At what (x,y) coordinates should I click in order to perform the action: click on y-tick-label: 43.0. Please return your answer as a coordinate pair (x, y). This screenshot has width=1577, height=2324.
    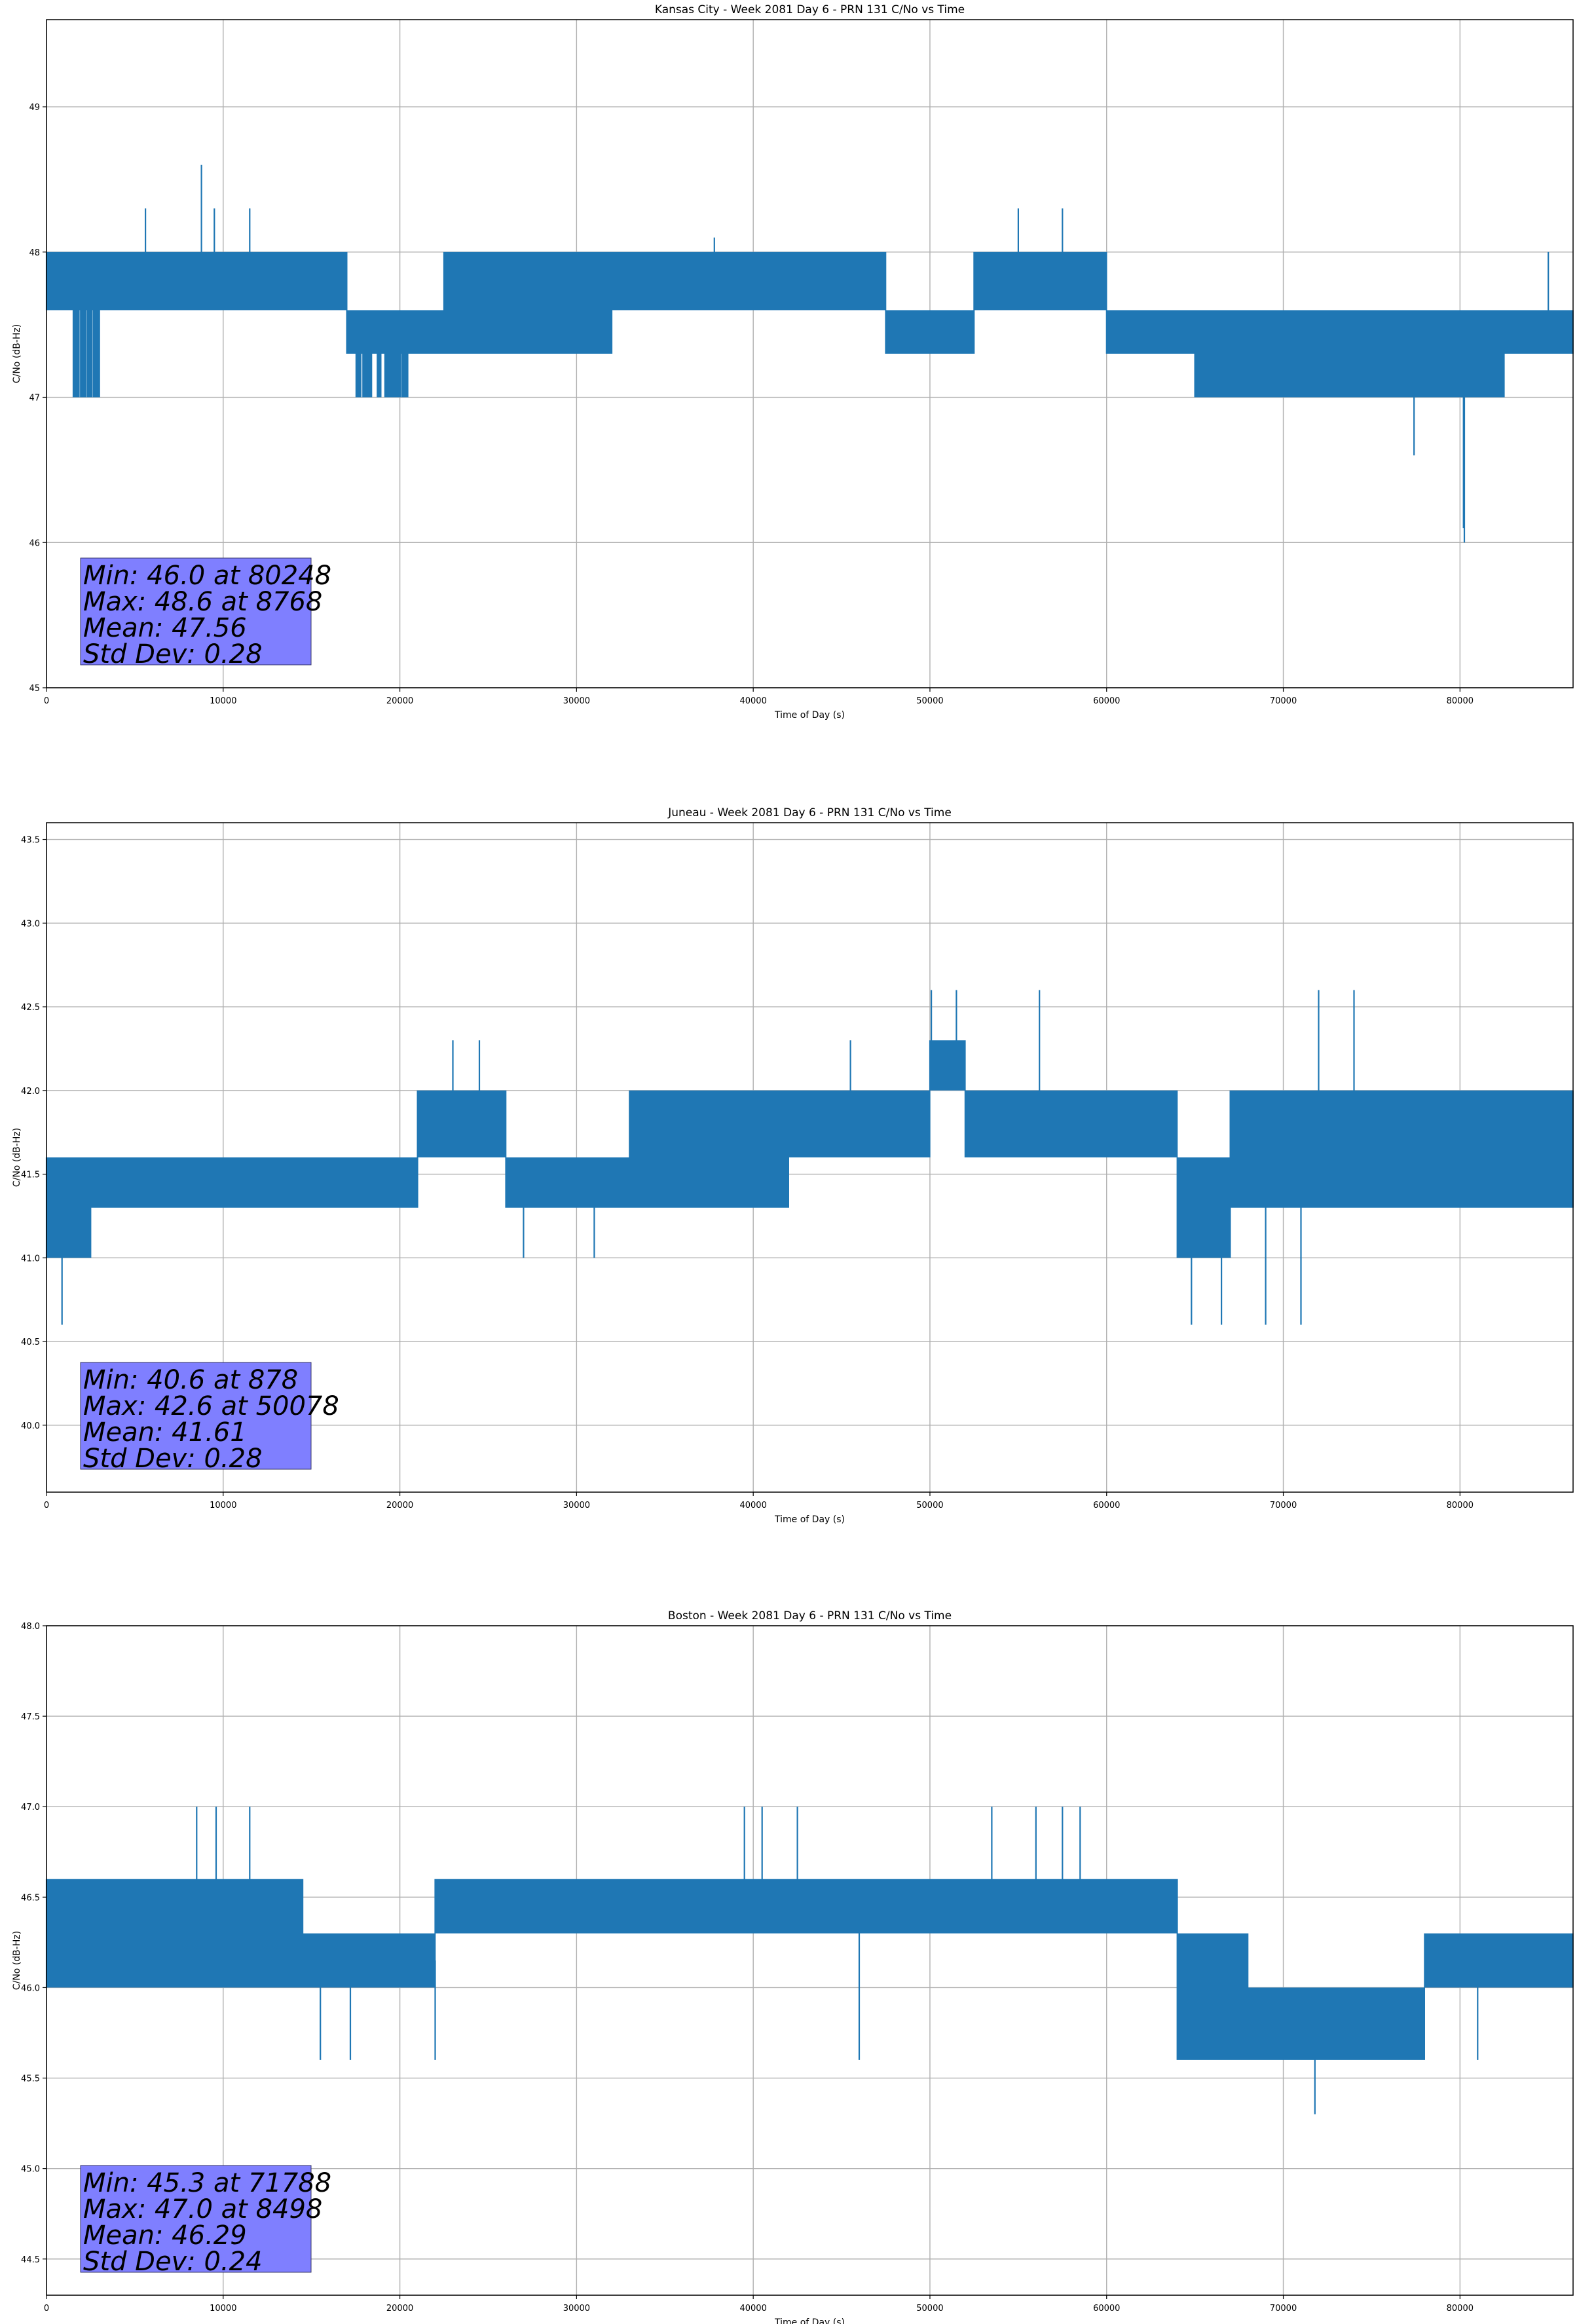
    Looking at the image, I should click on (30, 924).